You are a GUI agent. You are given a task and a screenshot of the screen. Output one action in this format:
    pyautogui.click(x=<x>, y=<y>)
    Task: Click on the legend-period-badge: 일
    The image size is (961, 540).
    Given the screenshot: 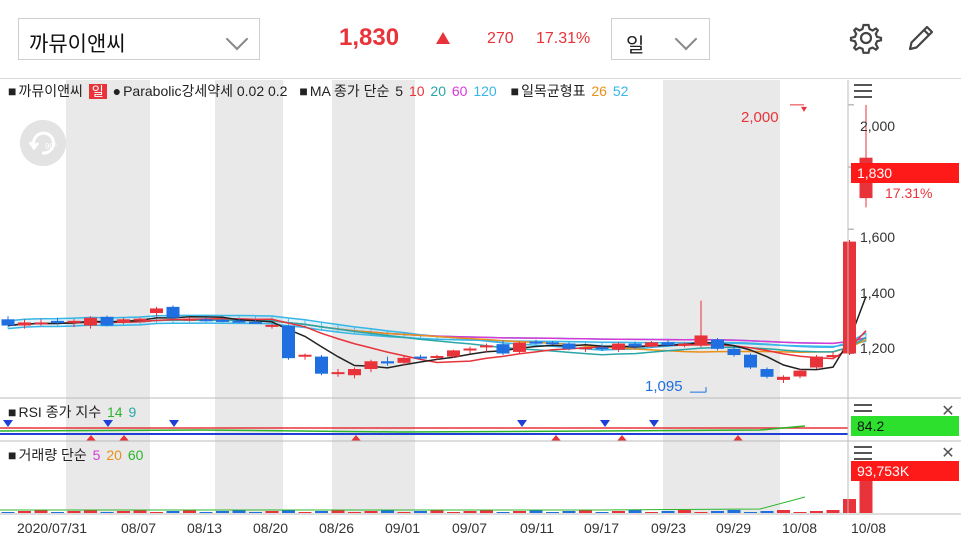 What is the action you would take?
    pyautogui.click(x=97, y=91)
    